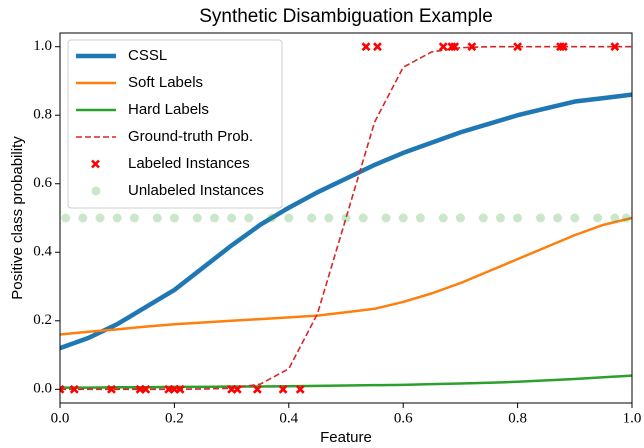 The width and height of the screenshot is (644, 448). What do you see at coordinates (632, 418) in the screenshot?
I see `x-tick-label: 1.0` at bounding box center [632, 418].